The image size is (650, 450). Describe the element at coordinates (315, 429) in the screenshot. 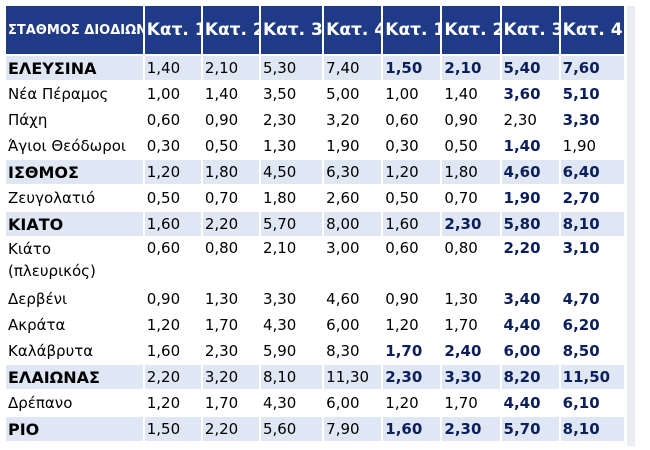

I see `table-row: ΡΙΟ 1,50 2,20 5,60 7,90 1,60 2,30 5,70 8,10` at that location.